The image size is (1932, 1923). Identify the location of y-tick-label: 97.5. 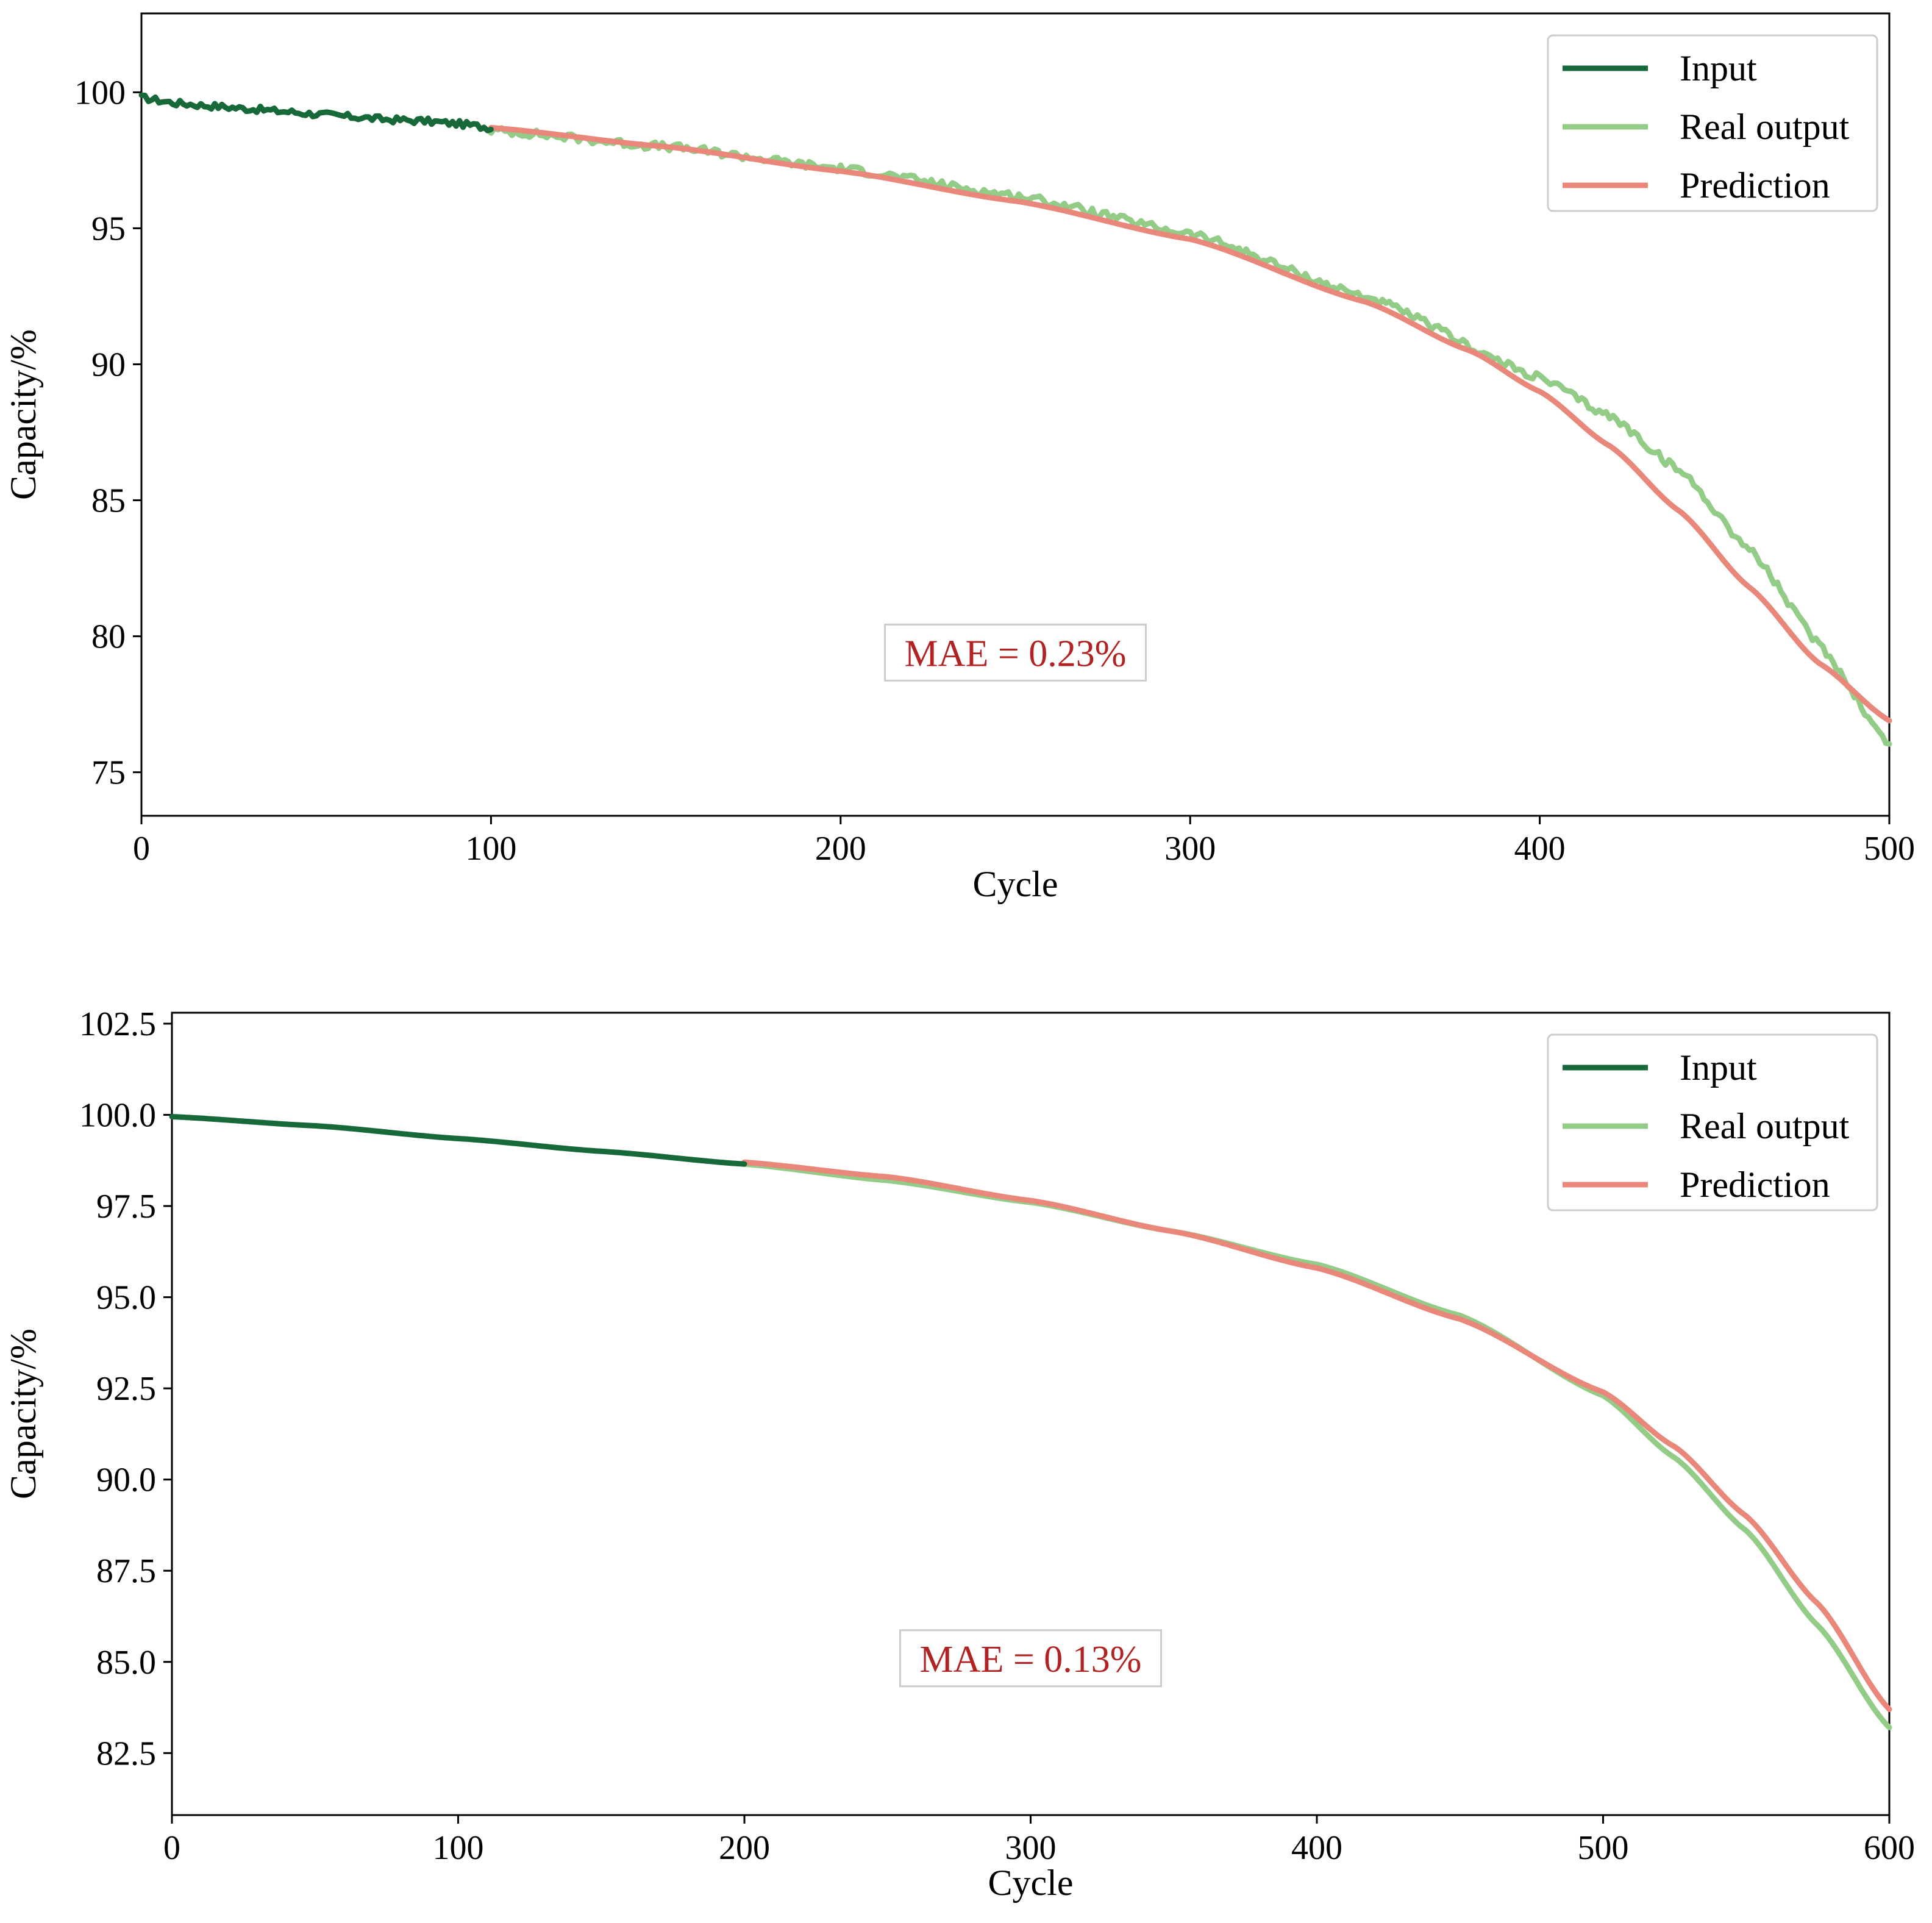
(126, 1207).